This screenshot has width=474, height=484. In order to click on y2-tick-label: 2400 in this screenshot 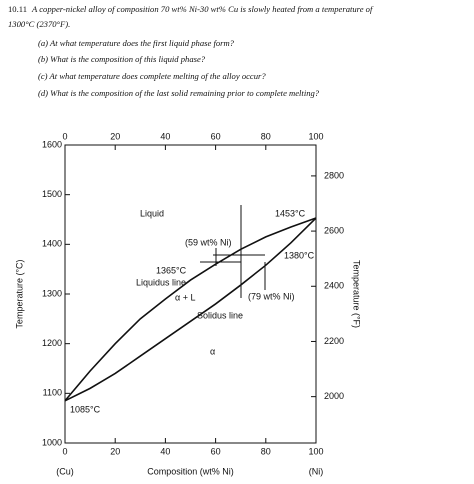, I will do `click(334, 286)`.